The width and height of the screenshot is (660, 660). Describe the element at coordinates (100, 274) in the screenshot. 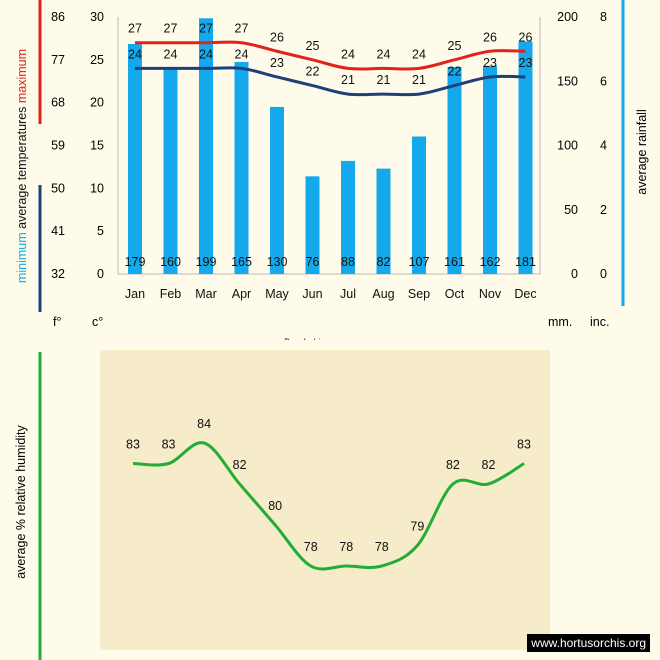

I see `c-tick-label: 0` at that location.